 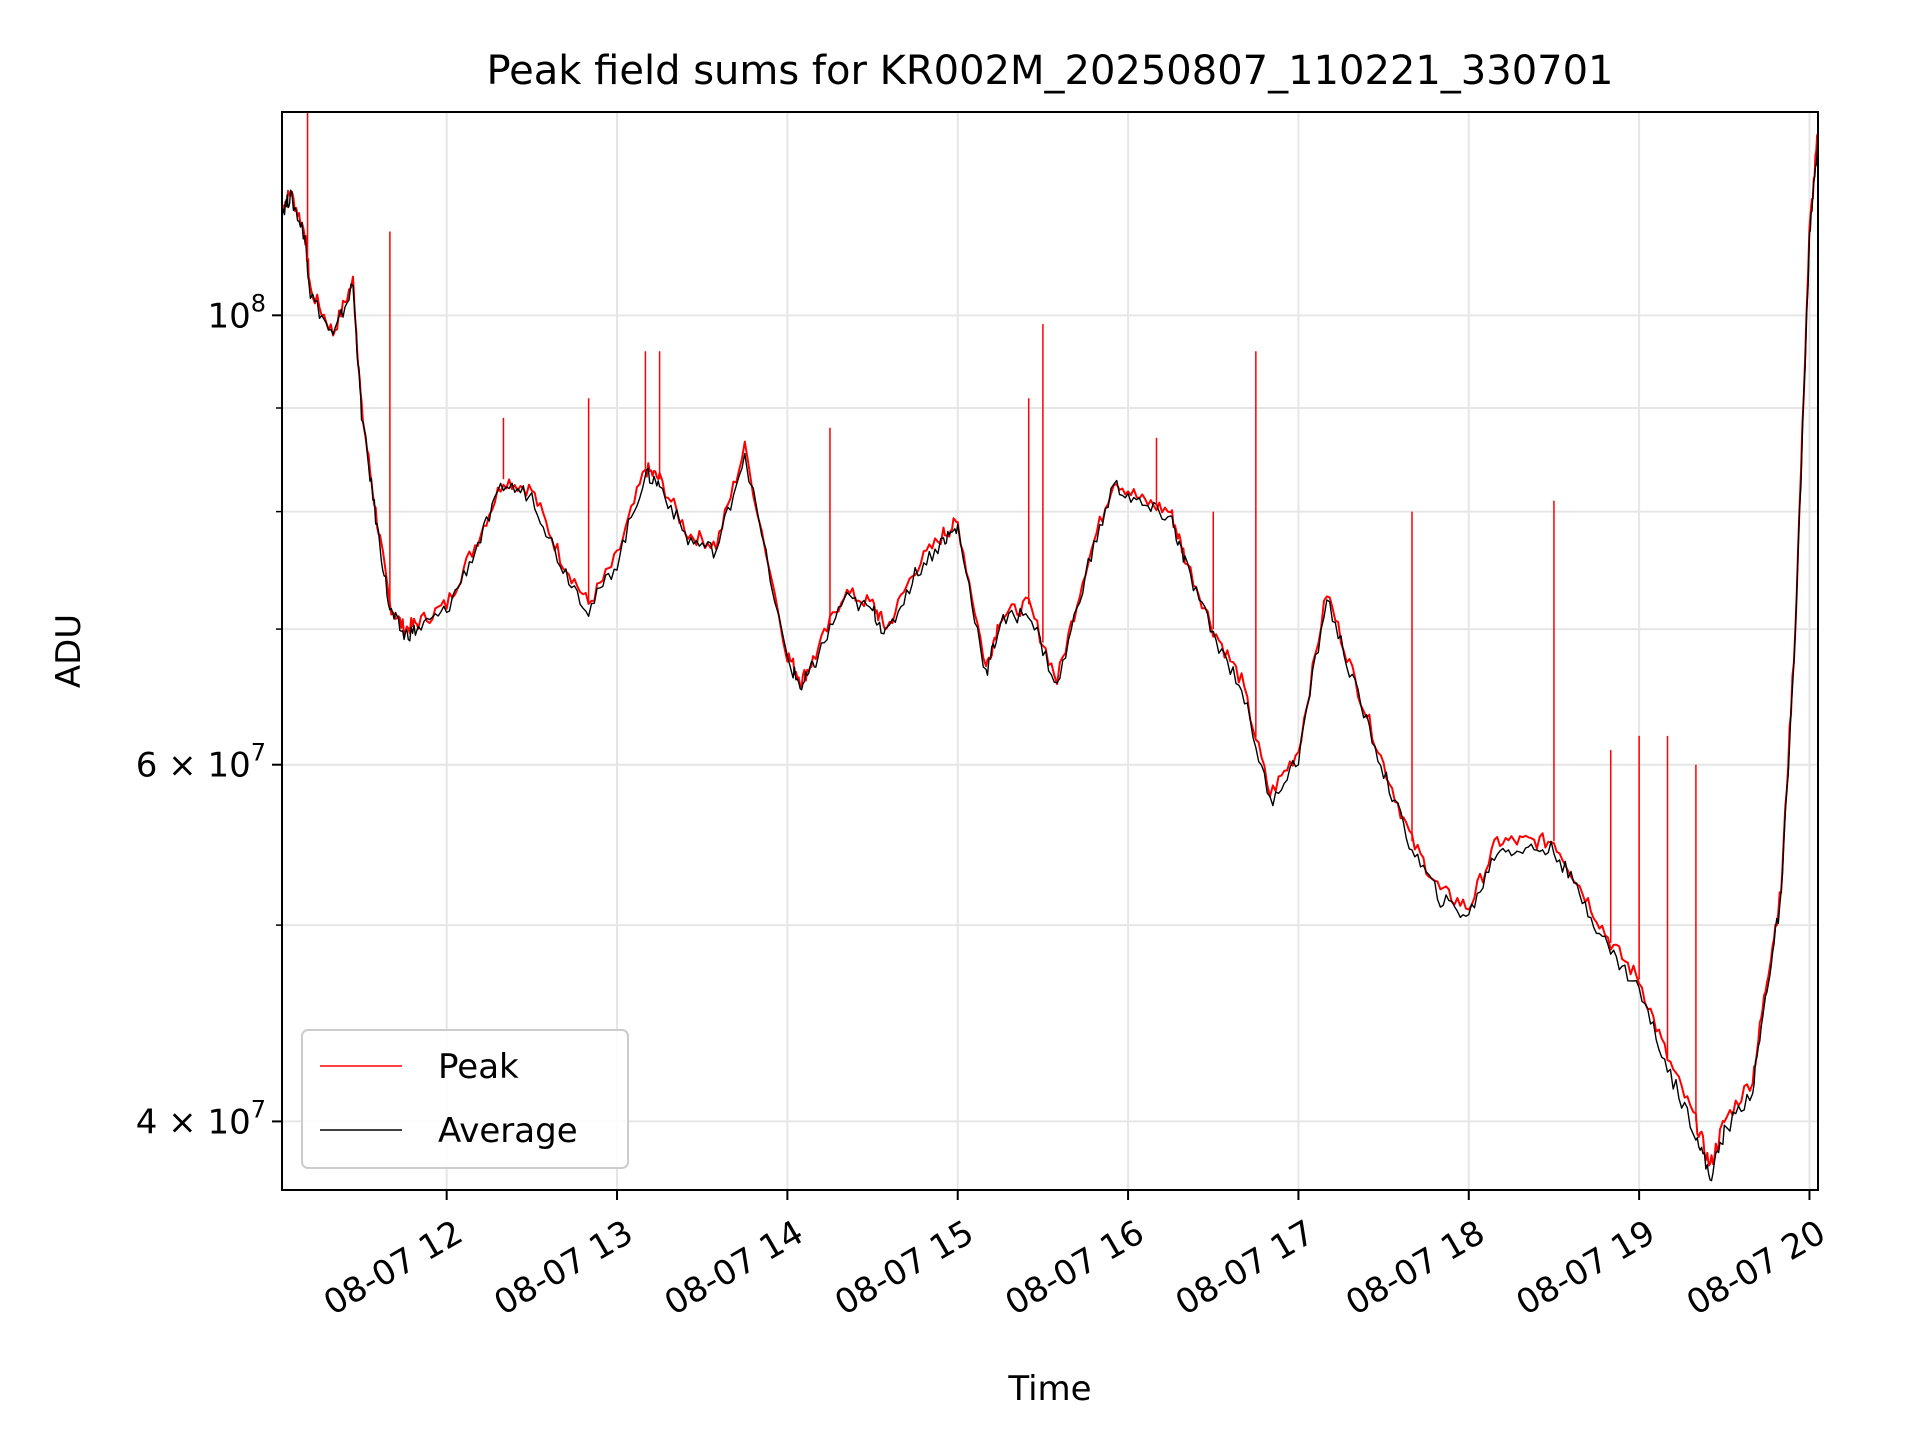 I want to click on legend-box, so click(x=465, y=1099).